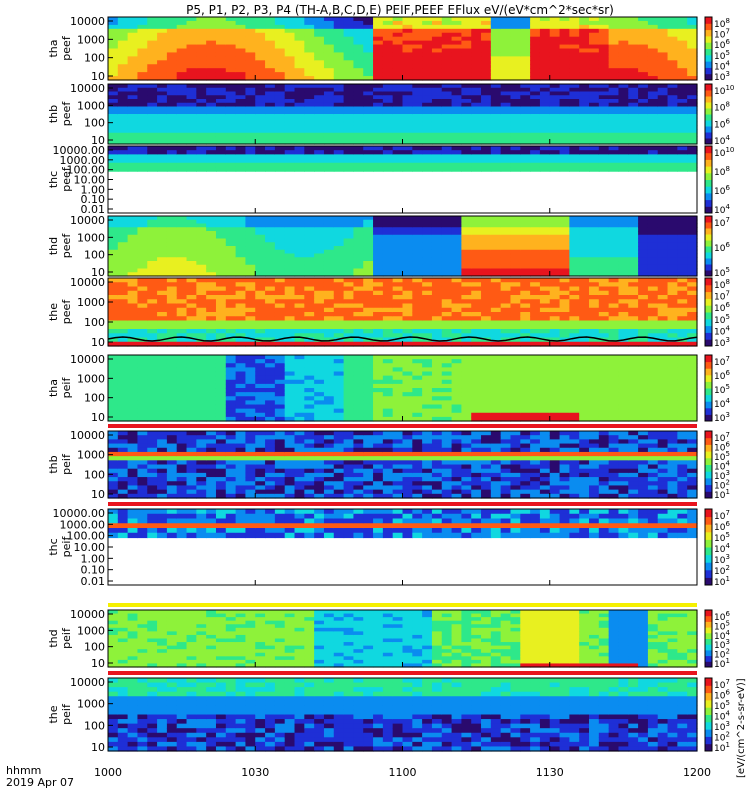 Image resolution: width=750 pixels, height=800 pixels. I want to click on y-axis-label: the, so click(53, 312).